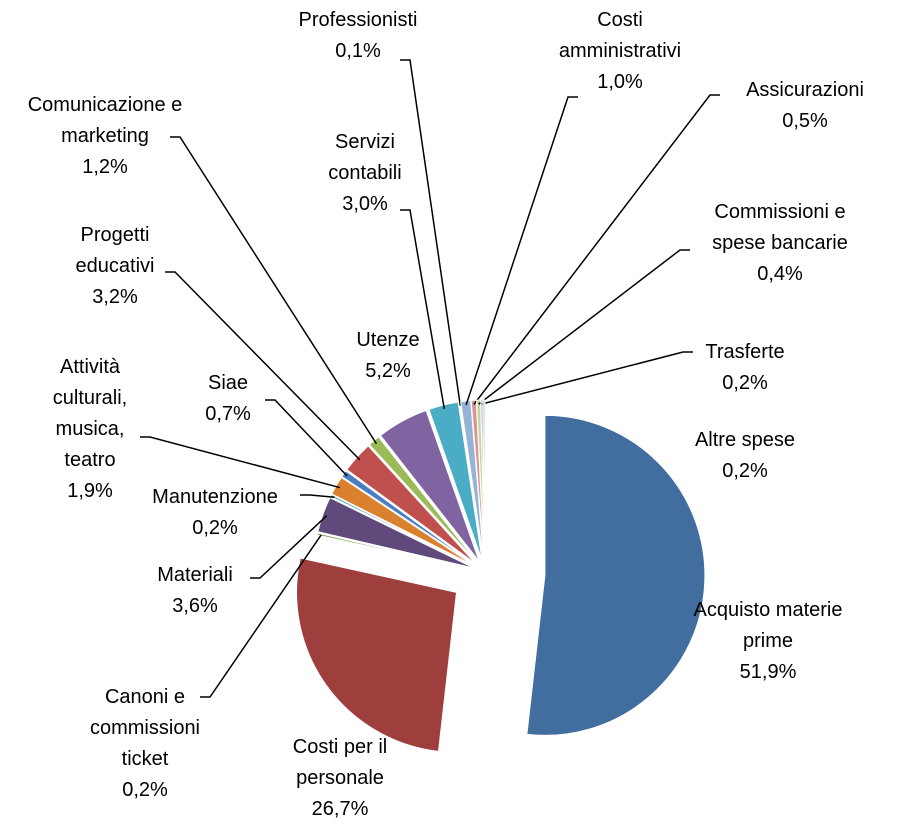  Describe the element at coordinates (195, 591) in the screenshot. I see `slice-label: Materiali 3,6%` at that location.